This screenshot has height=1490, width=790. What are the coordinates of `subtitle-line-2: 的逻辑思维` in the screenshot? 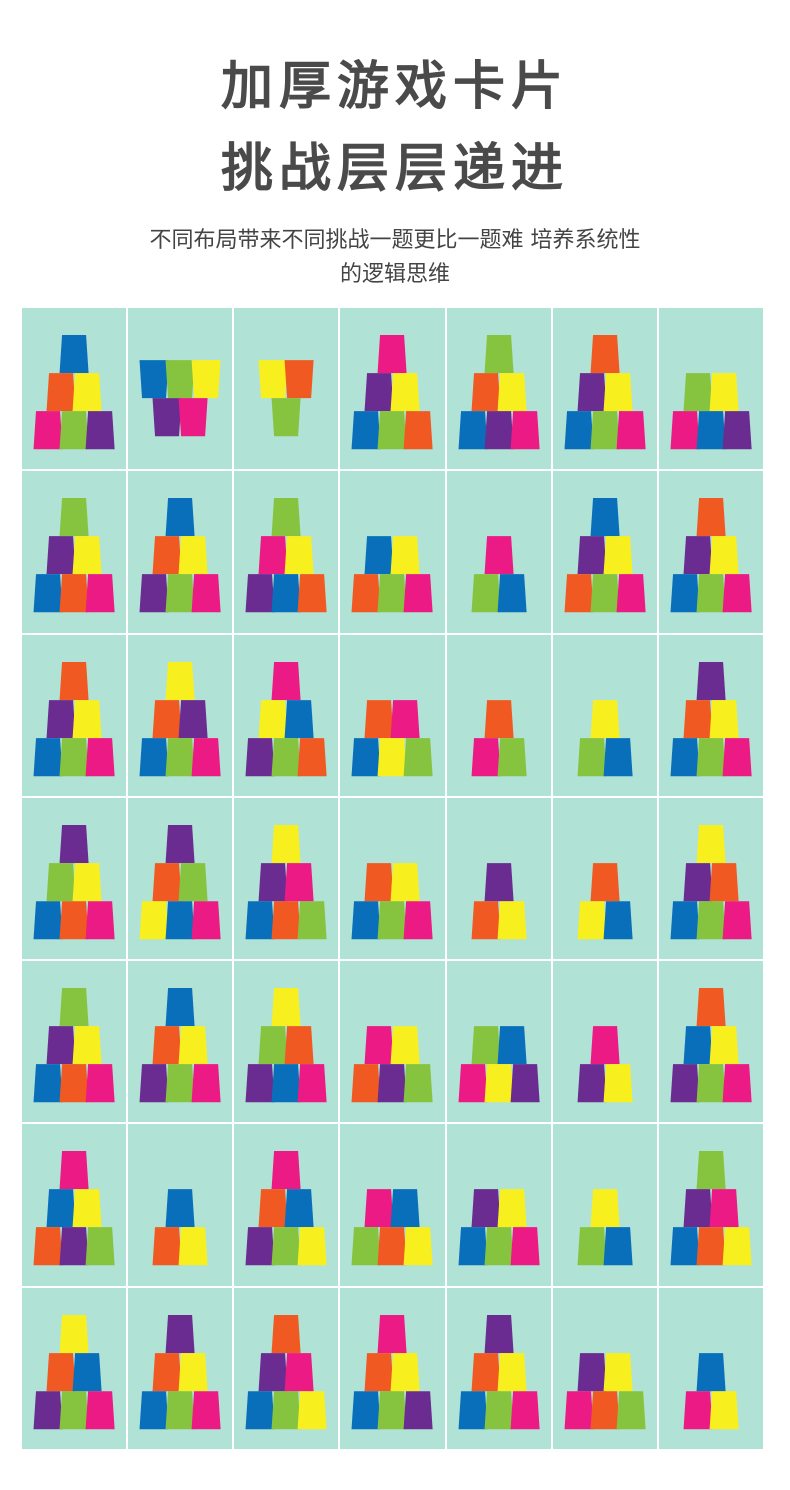 It's located at (394, 274).